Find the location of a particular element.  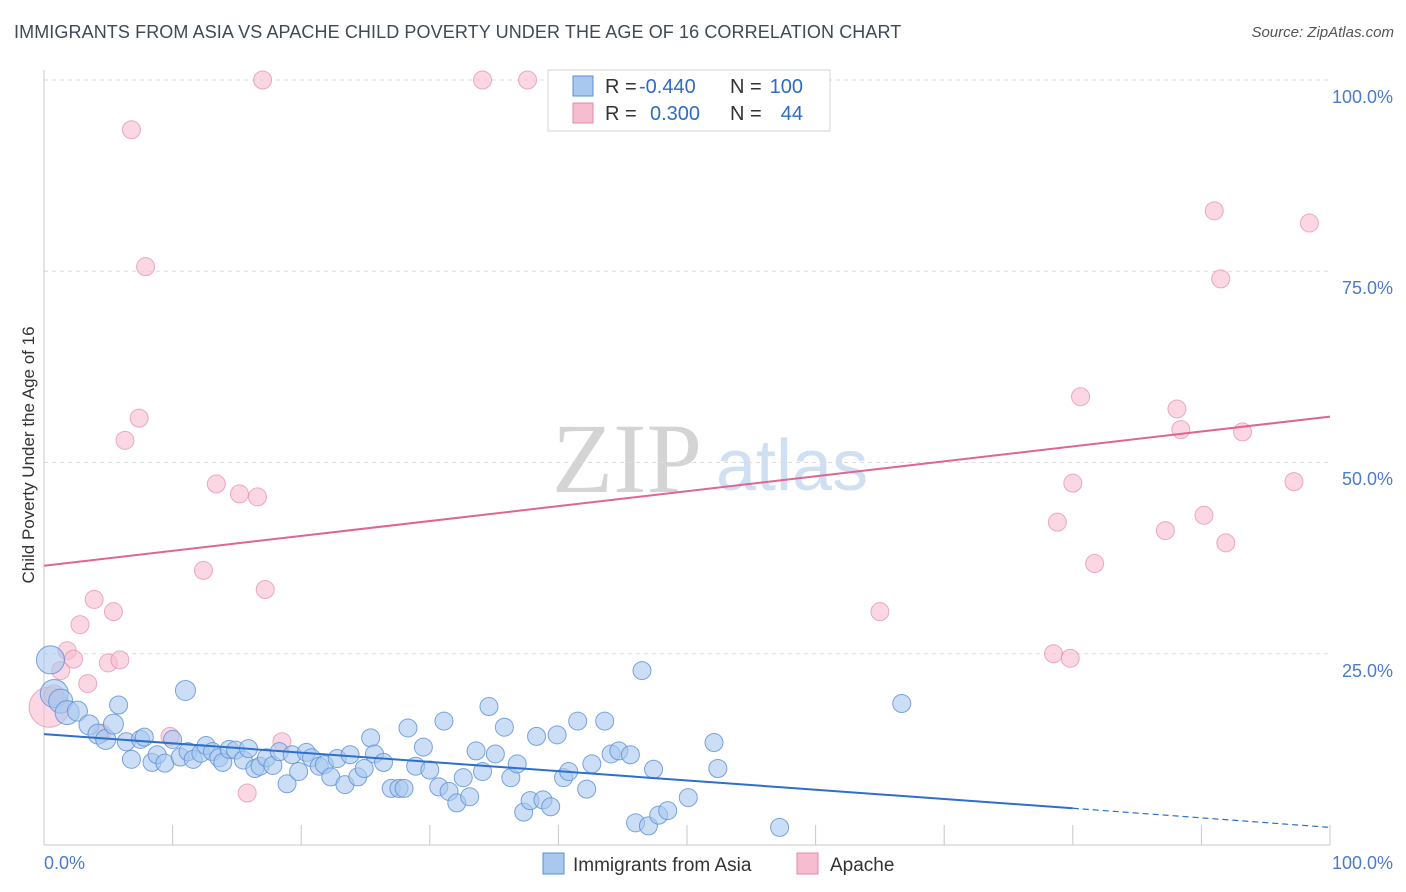

legend-box is located at coordinates (689, 100).